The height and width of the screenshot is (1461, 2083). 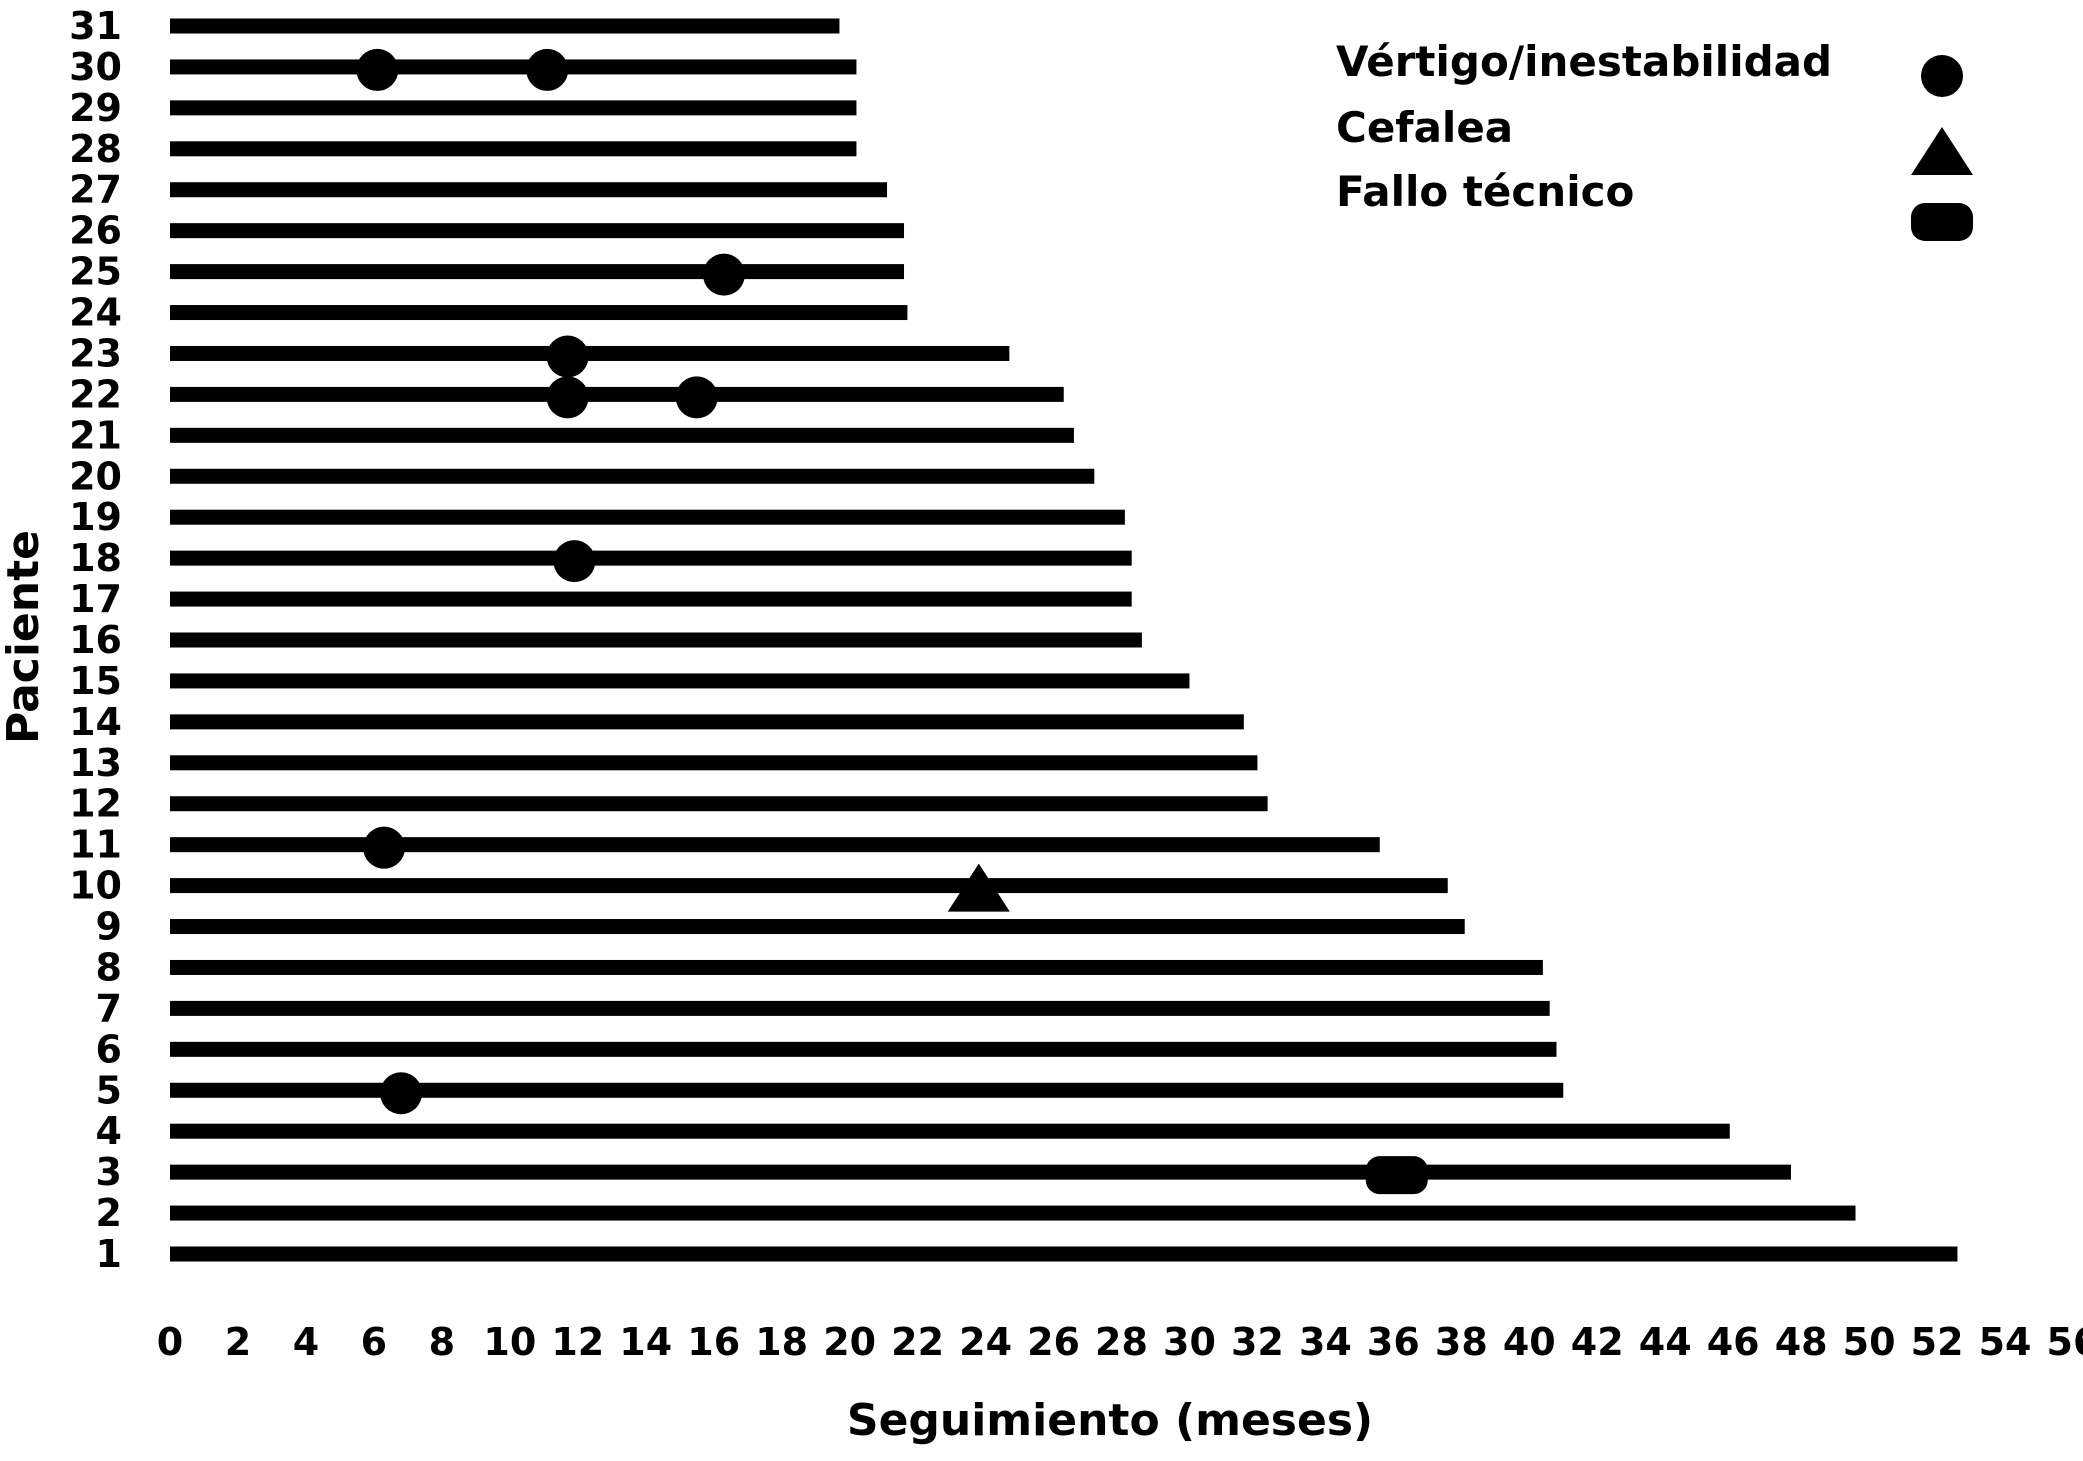 What do you see at coordinates (1937, 1342) in the screenshot?
I see `x-tick-label: 52` at bounding box center [1937, 1342].